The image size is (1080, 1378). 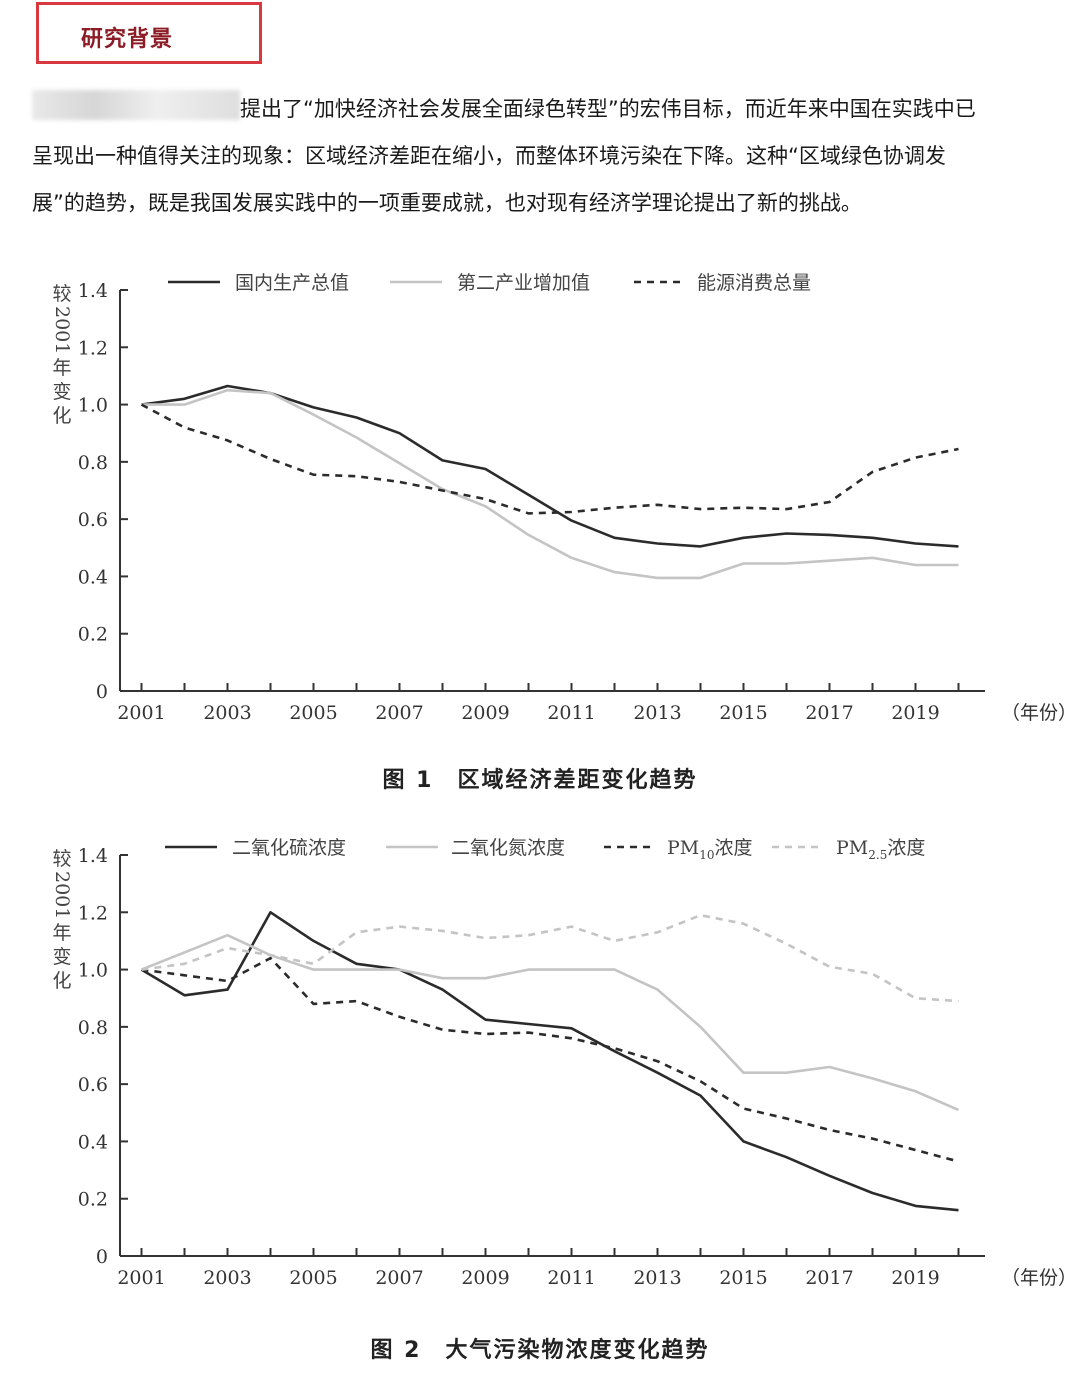 I want to click on section-title: 研究背景, so click(x=127, y=39).